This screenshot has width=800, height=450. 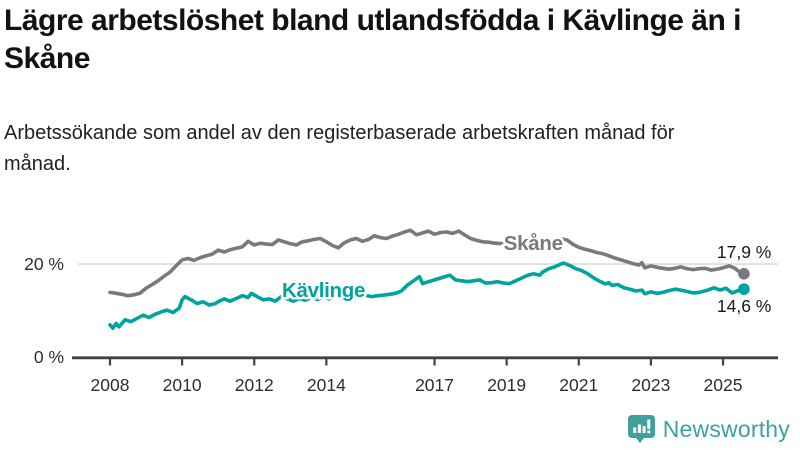 I want to click on x-axis-label-2012: 2012, so click(x=254, y=385).